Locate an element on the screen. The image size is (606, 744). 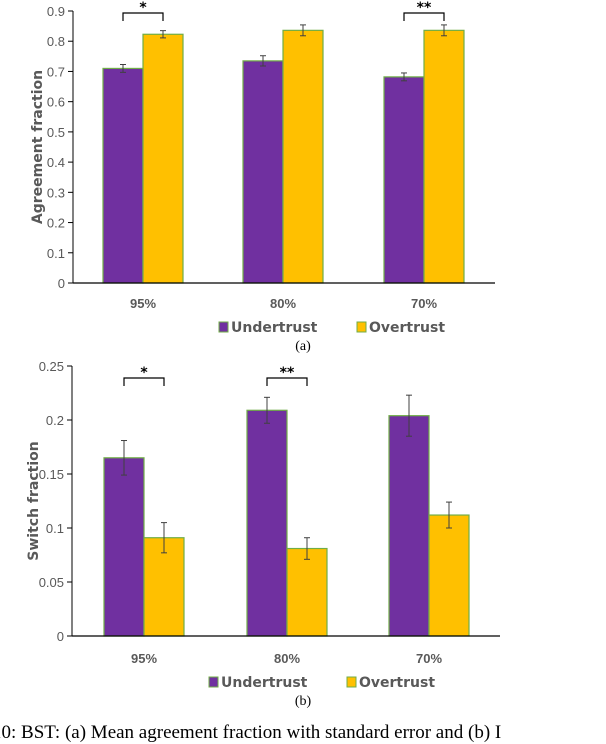
y-tick-label: 0.3 is located at coordinates (56, 192).